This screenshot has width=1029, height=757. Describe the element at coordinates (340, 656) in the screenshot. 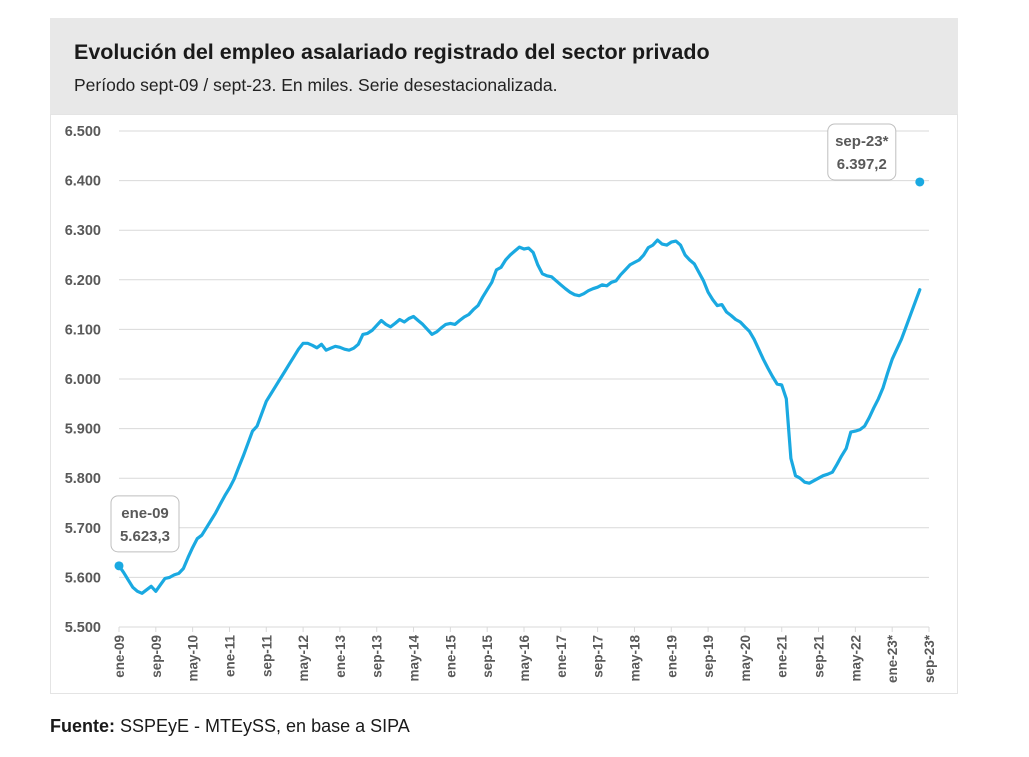

I see `x-tick-label: ene-13` at that location.